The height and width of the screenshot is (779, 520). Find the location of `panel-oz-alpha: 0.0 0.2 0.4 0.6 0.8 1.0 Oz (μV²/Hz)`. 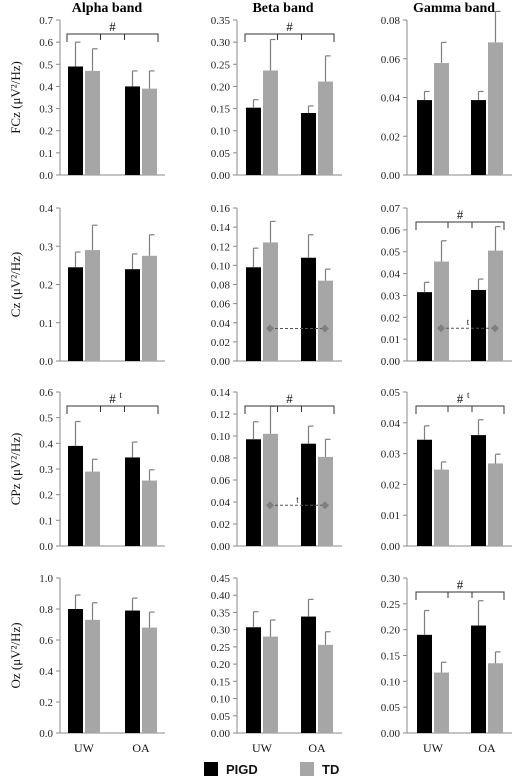

panel-oz-alpha: 0.0 0.2 0.4 0.6 0.8 1.0 Oz (μV²/Hz) is located at coordinates (86, 656).